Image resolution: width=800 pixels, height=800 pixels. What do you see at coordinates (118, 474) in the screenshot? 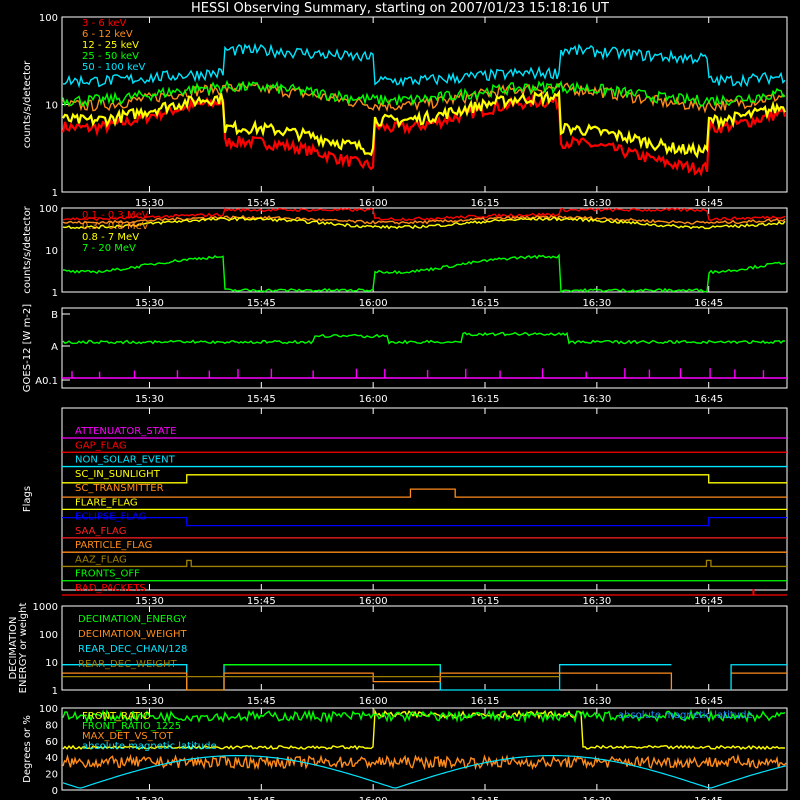
I see `flag-label: SC_IN_SUNLIGHT` at bounding box center [118, 474].